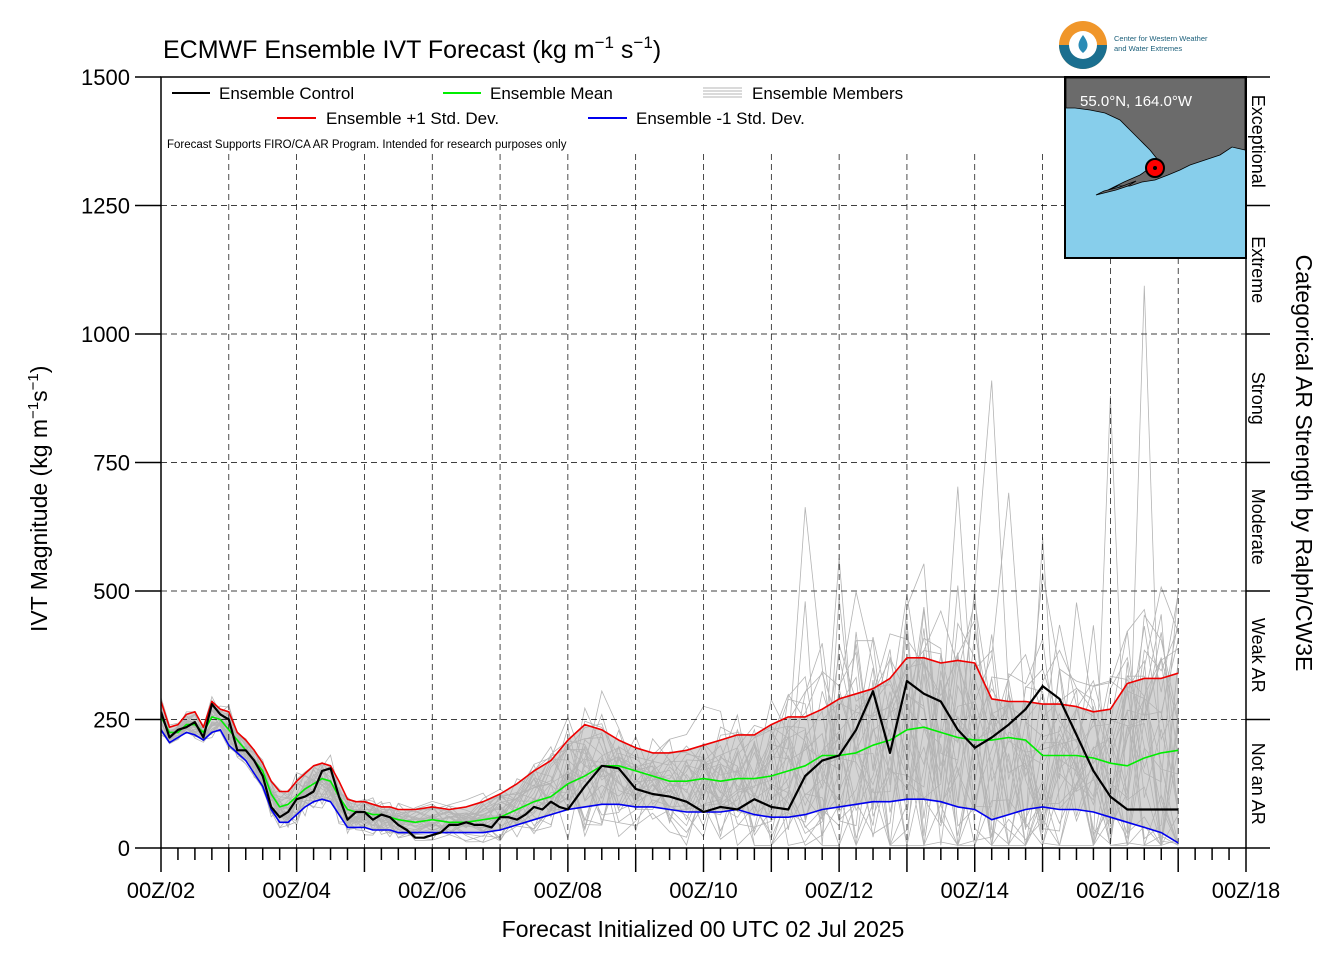 This screenshot has height=962, width=1336. What do you see at coordinates (1083, 44) in the screenshot?
I see `logo-drop-icon` at bounding box center [1083, 44].